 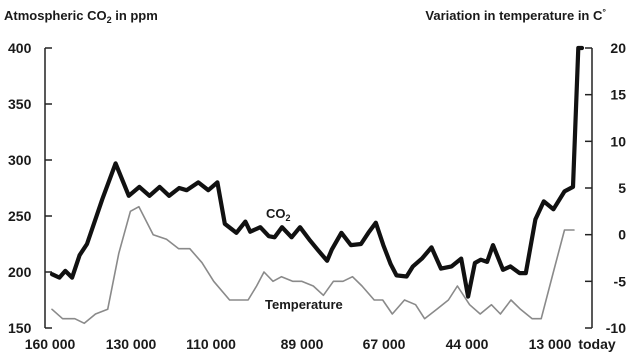 I want to click on right-tick-label: -5, so click(x=620, y=281).